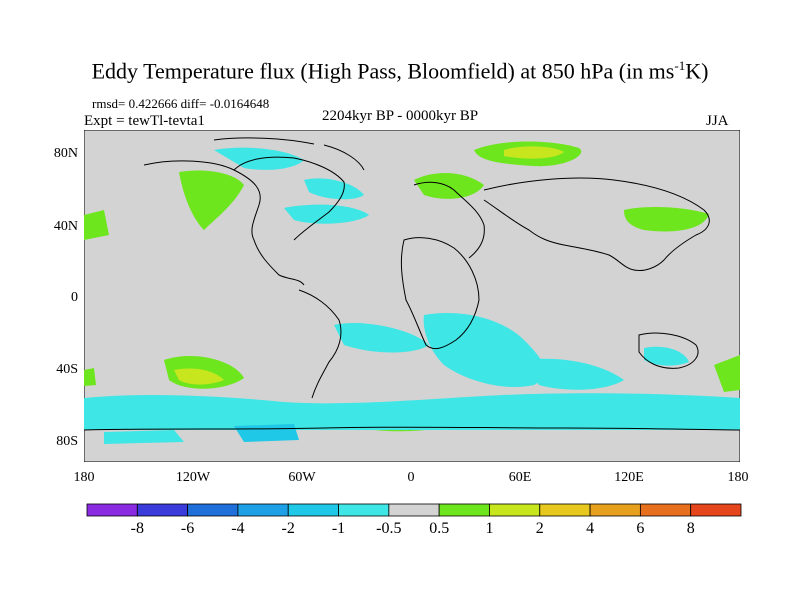 This screenshot has height=600, width=800. Describe the element at coordinates (338, 528) in the screenshot. I see `colorbar-label-4: -1` at that location.